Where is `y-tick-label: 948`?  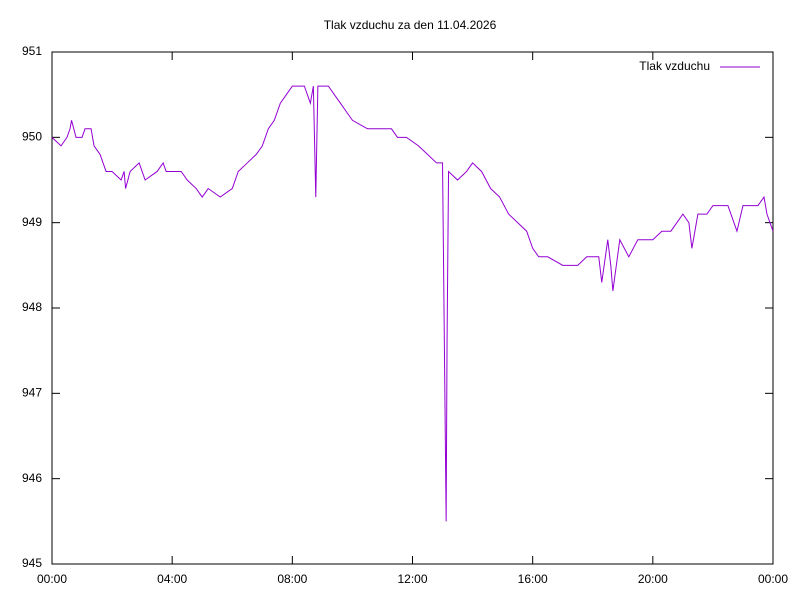 y-tick-label: 948 is located at coordinates (32, 307).